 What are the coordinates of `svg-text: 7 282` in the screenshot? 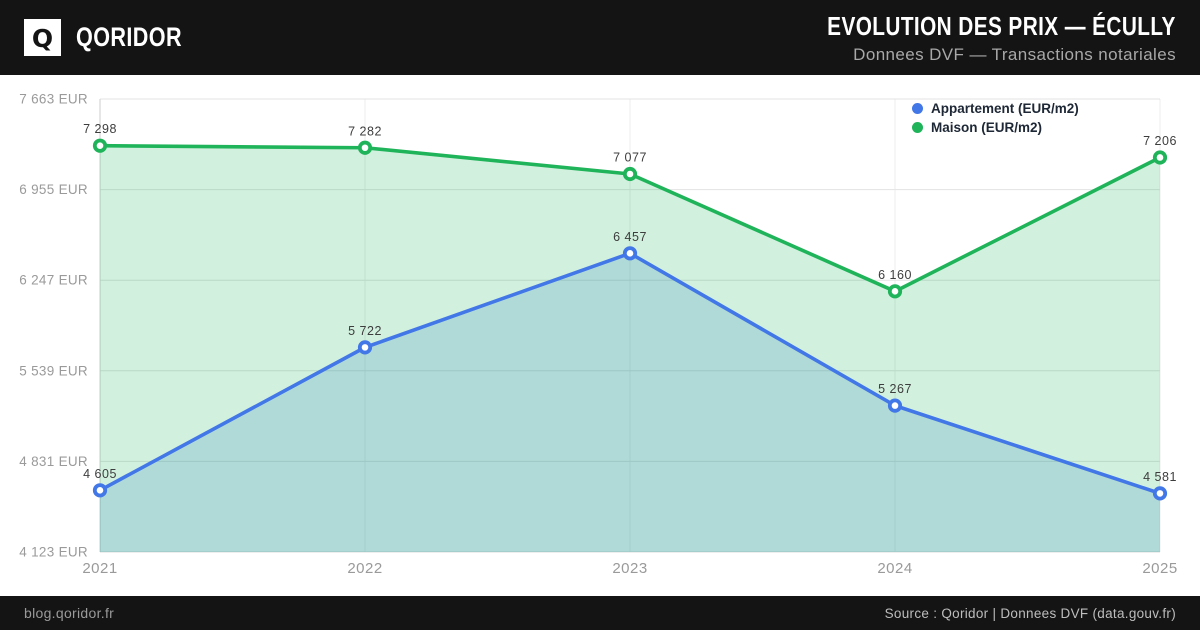 It's located at (365, 131).